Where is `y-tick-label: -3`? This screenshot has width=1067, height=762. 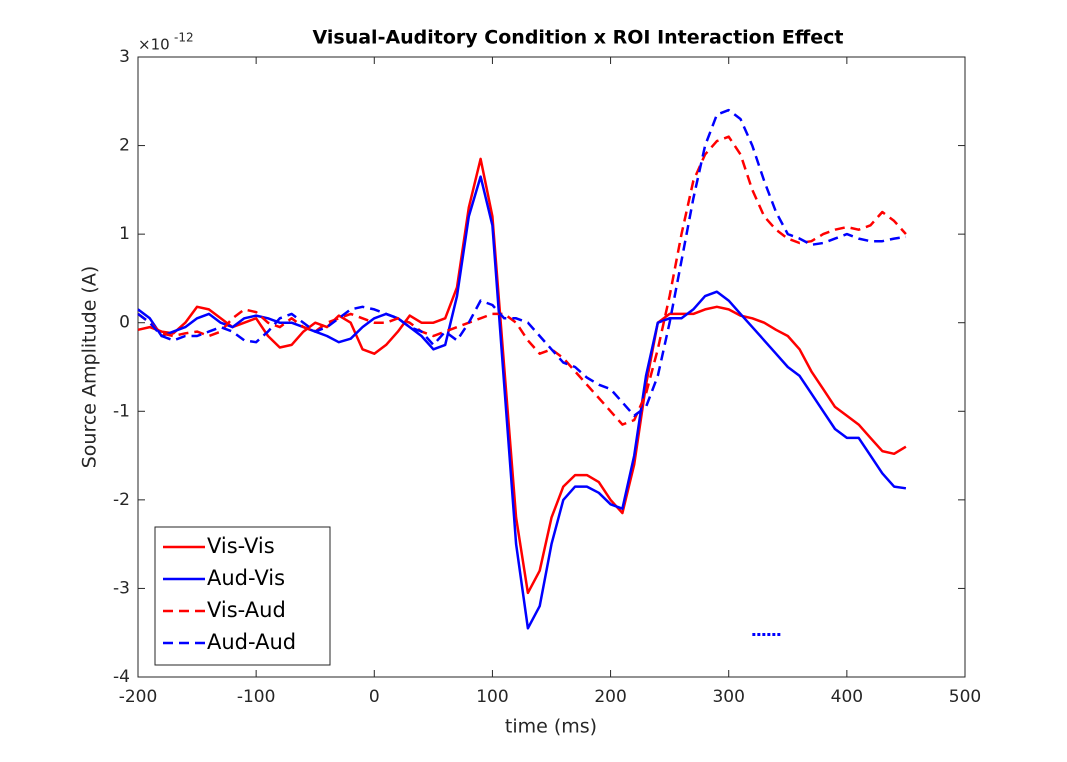
y-tick-label: -3 is located at coordinates (121, 588).